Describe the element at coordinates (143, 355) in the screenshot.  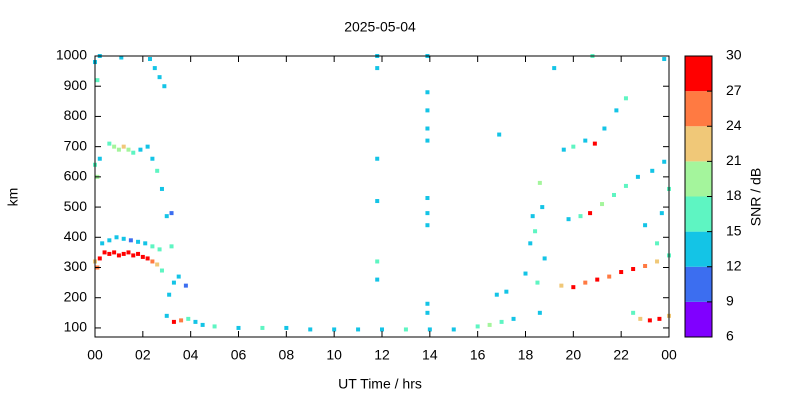
I see `x-tick-label: 02` at that location.